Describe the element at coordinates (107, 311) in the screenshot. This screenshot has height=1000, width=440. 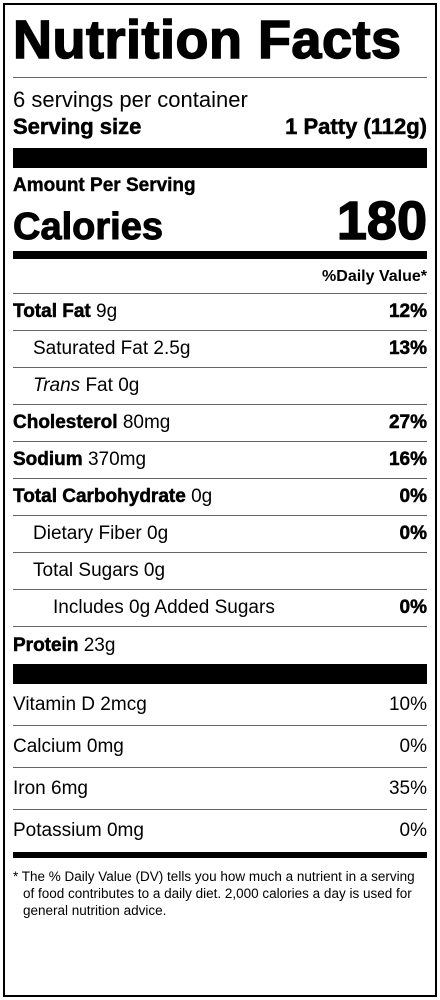
I see `nutrient-amount: 9g` at that location.